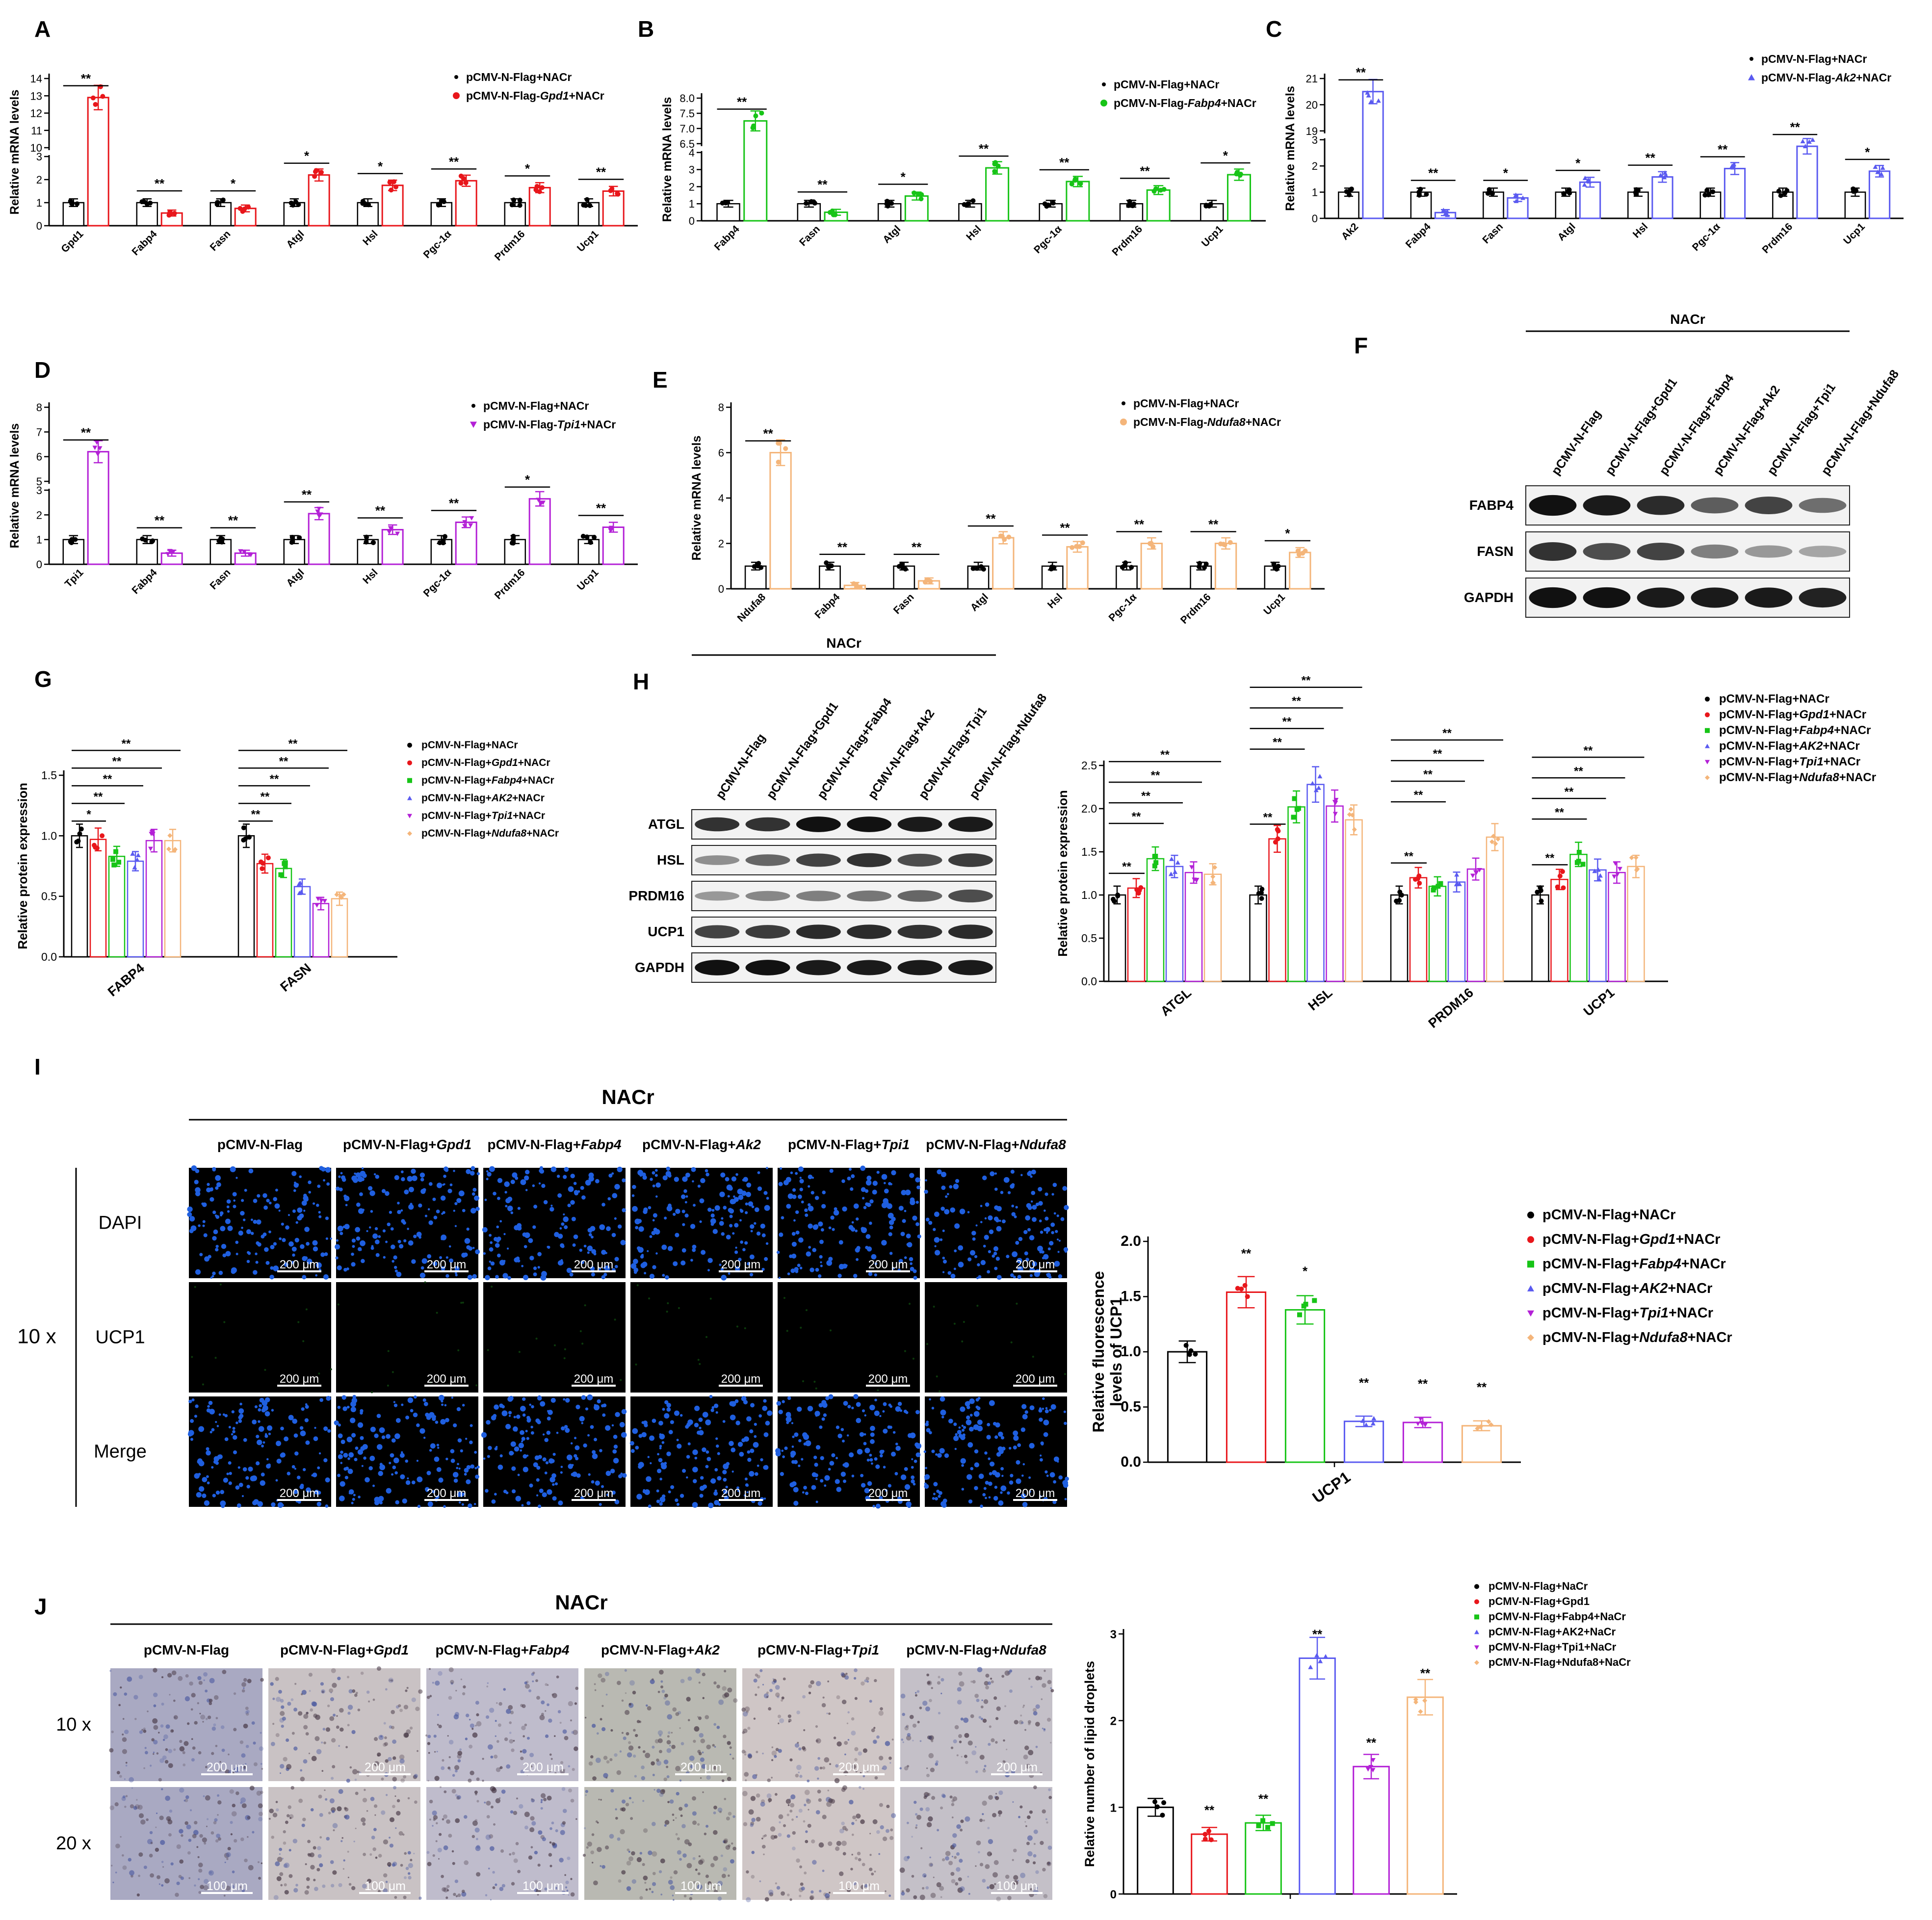 The height and width of the screenshot is (1920, 1932). I want to click on legend-marker, so click(1123, 403).